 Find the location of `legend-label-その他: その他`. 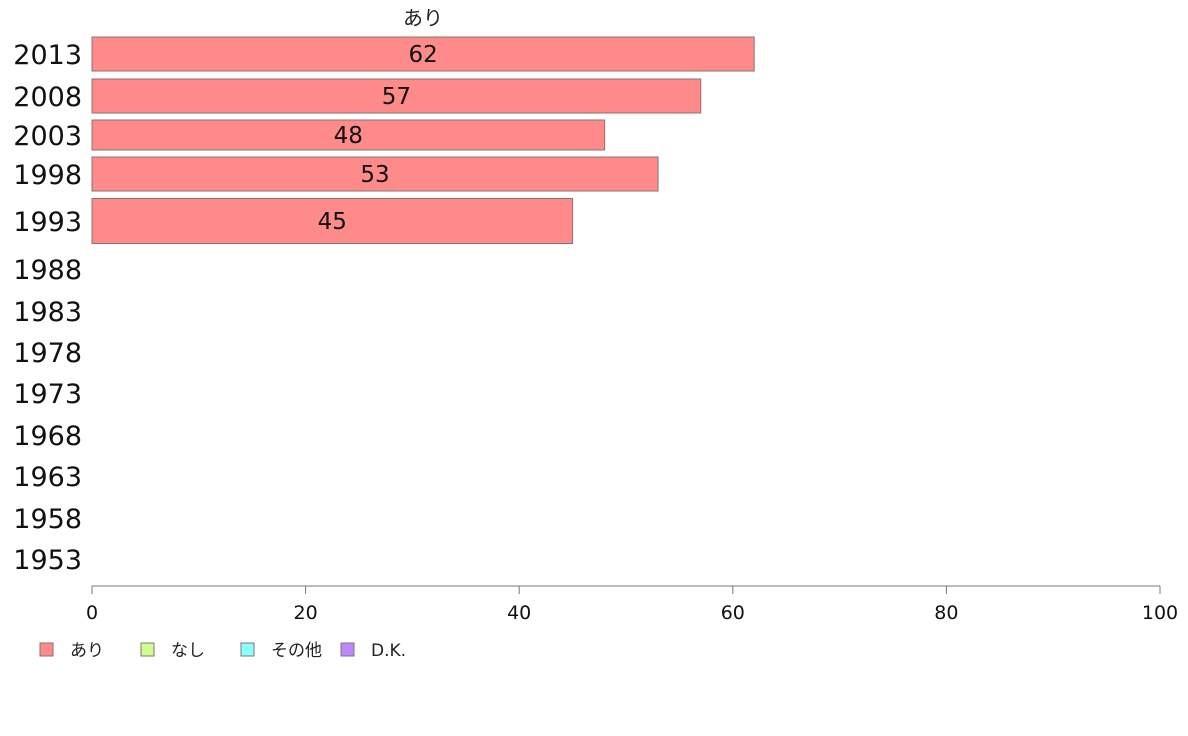

legend-label-その他: その他 is located at coordinates (296, 651).